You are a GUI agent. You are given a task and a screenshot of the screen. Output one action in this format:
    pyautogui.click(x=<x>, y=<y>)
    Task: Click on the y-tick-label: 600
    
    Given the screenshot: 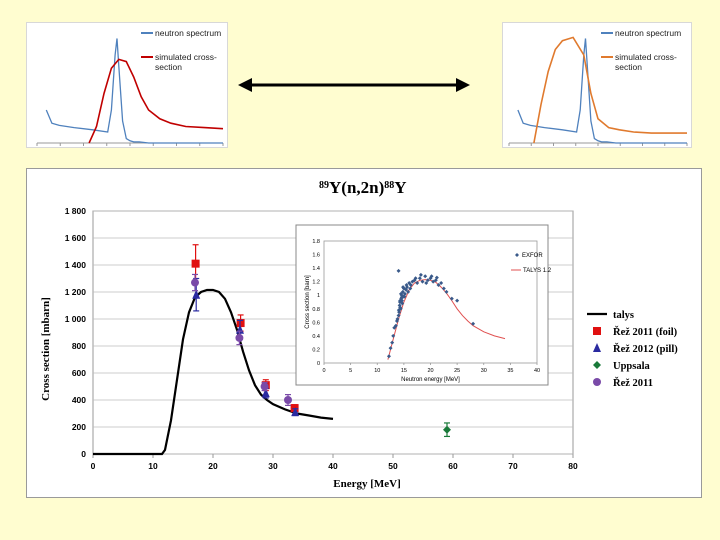 What is the action you would take?
    pyautogui.click(x=79, y=373)
    